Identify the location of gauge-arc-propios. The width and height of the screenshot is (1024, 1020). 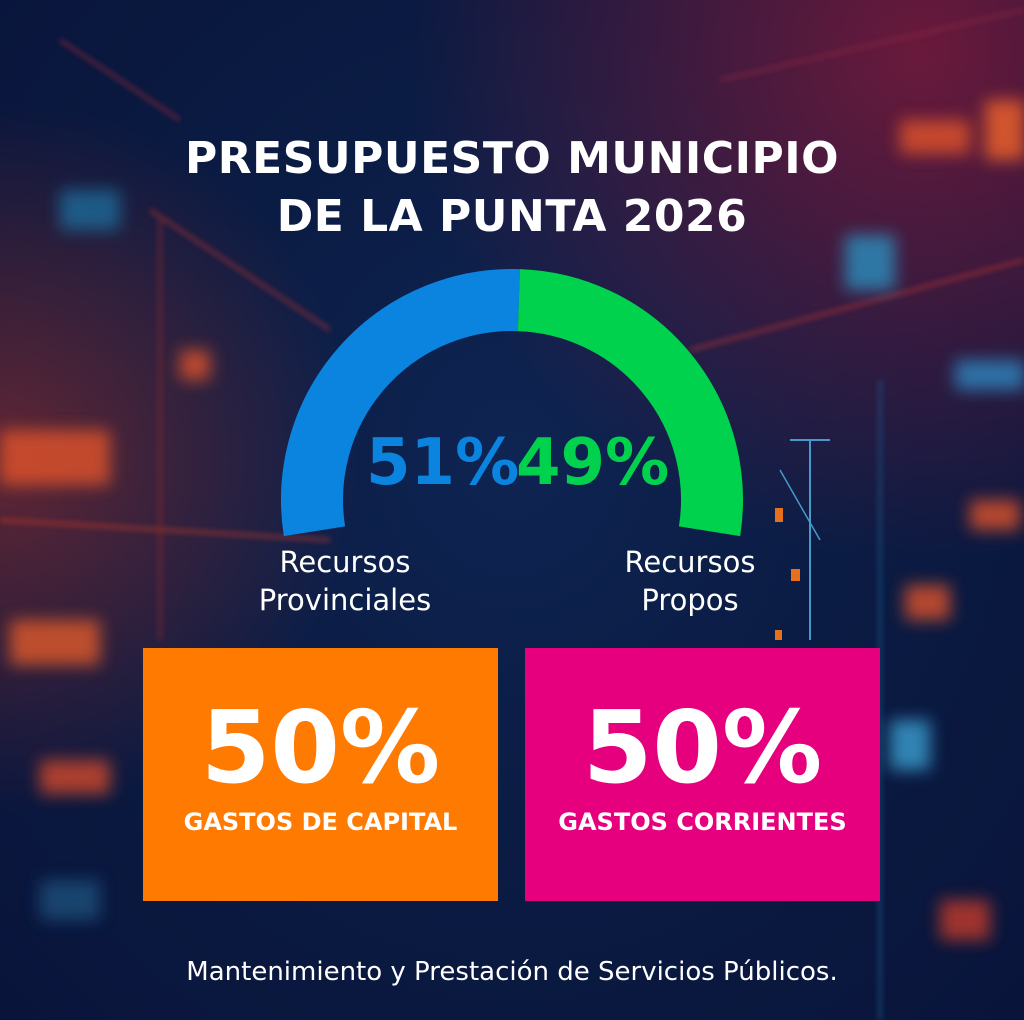
(630, 403).